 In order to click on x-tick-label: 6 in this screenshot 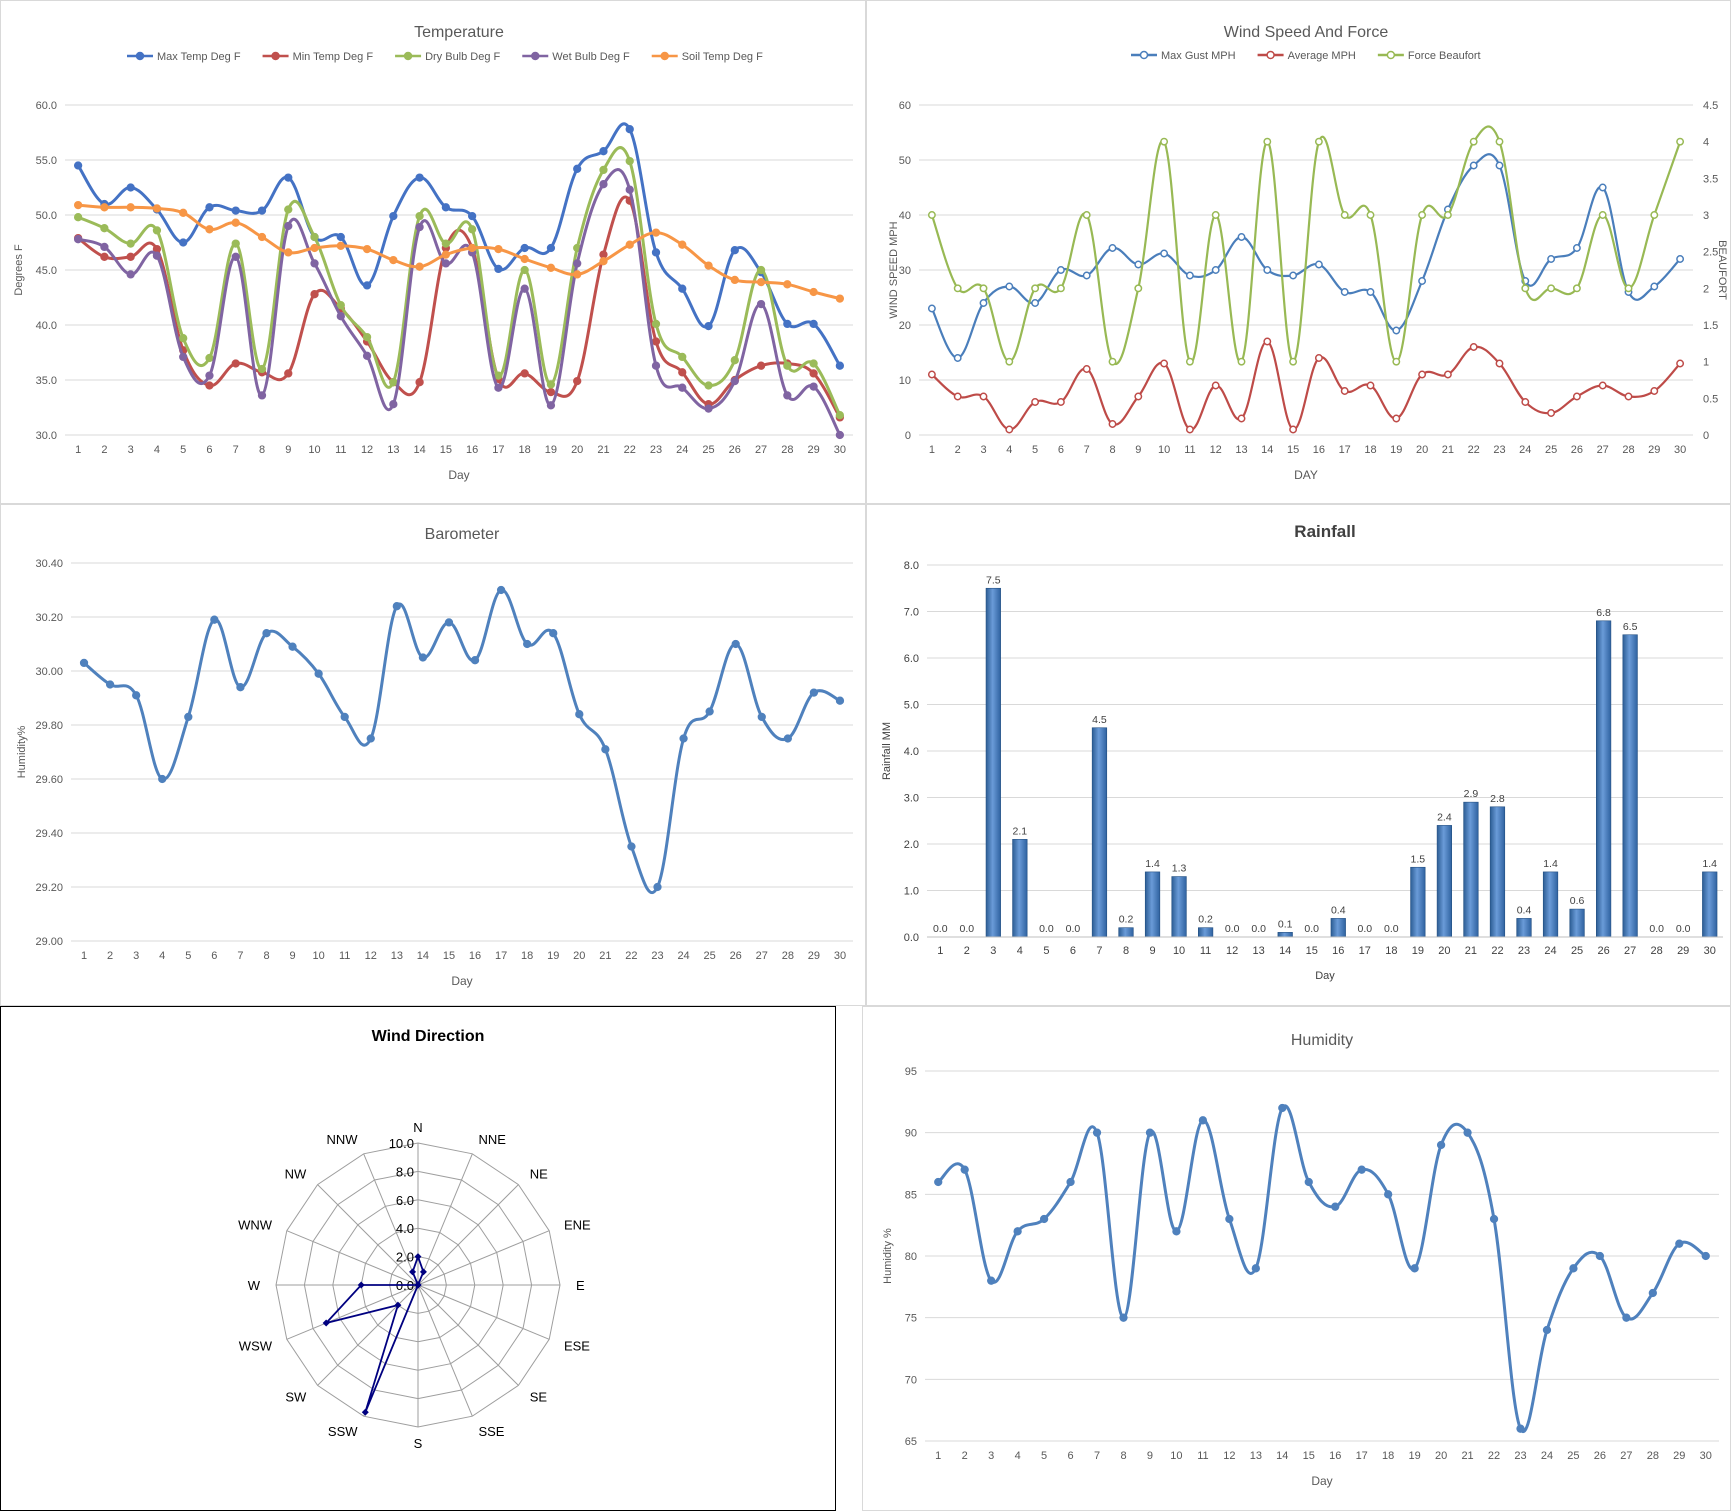, I will do `click(1061, 450)`.